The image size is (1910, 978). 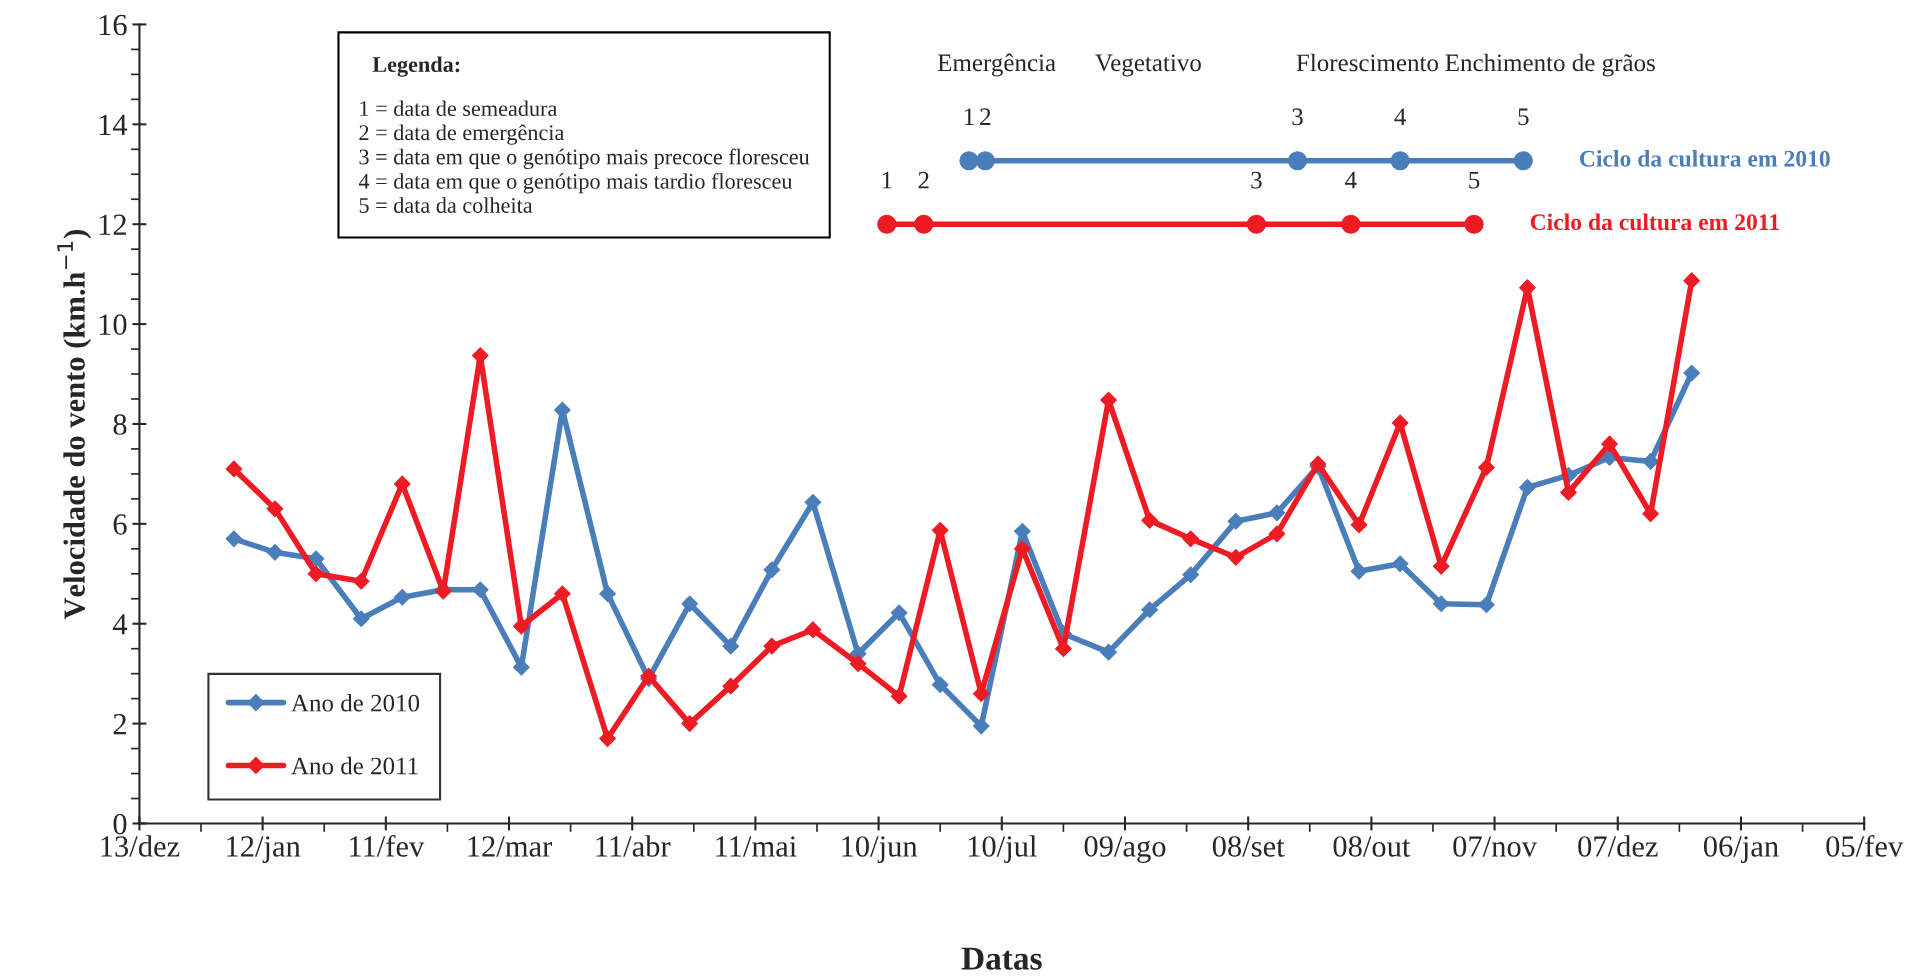 I want to click on x-tick-label: 07/dez, so click(x=1618, y=846).